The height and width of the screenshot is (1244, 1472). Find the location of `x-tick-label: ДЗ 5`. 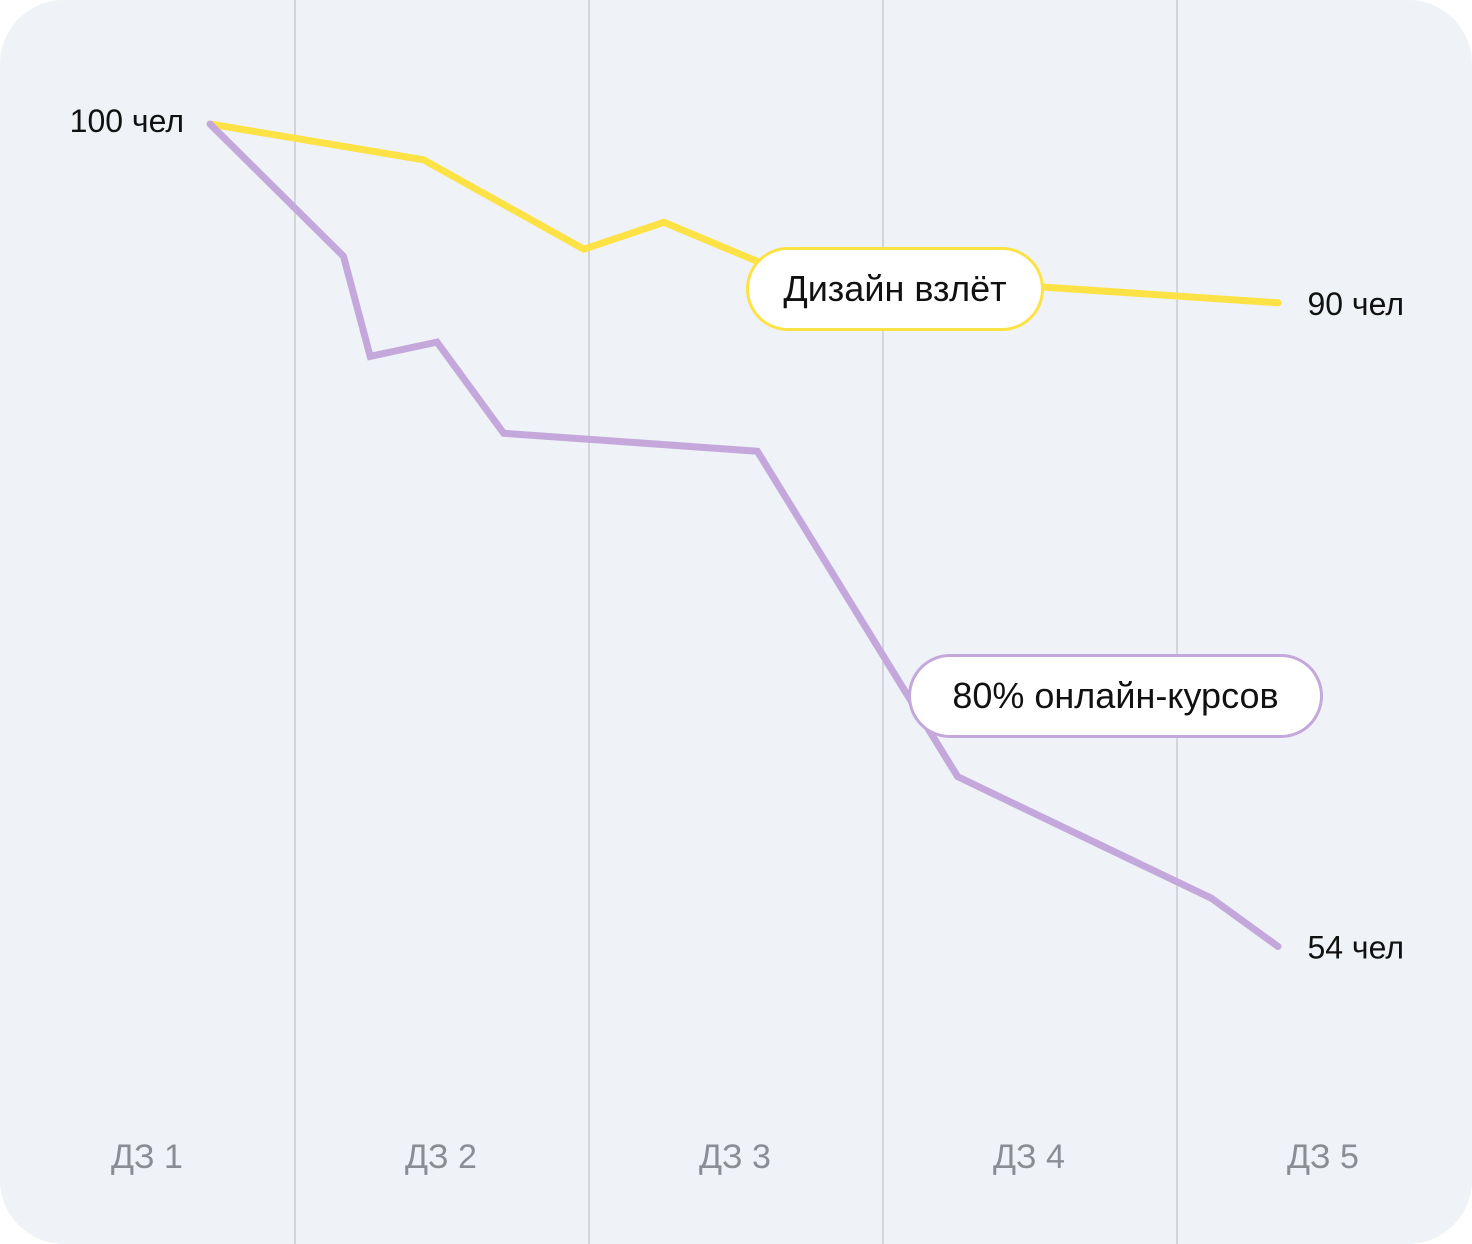

x-tick-label: ДЗ 5 is located at coordinates (1323, 1157).